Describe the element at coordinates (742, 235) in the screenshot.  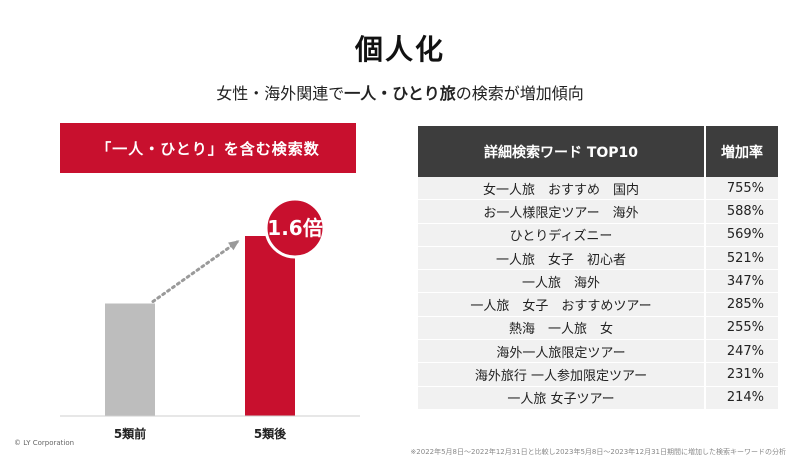
I see `rate-cell: 569%` at that location.